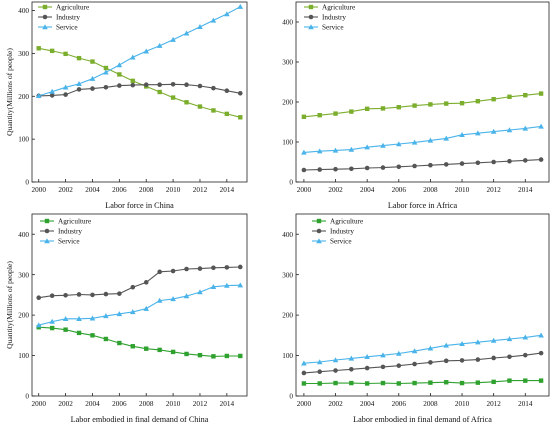 This screenshot has width=550, height=424. I want to click on legend-label-service: Service, so click(69, 242).